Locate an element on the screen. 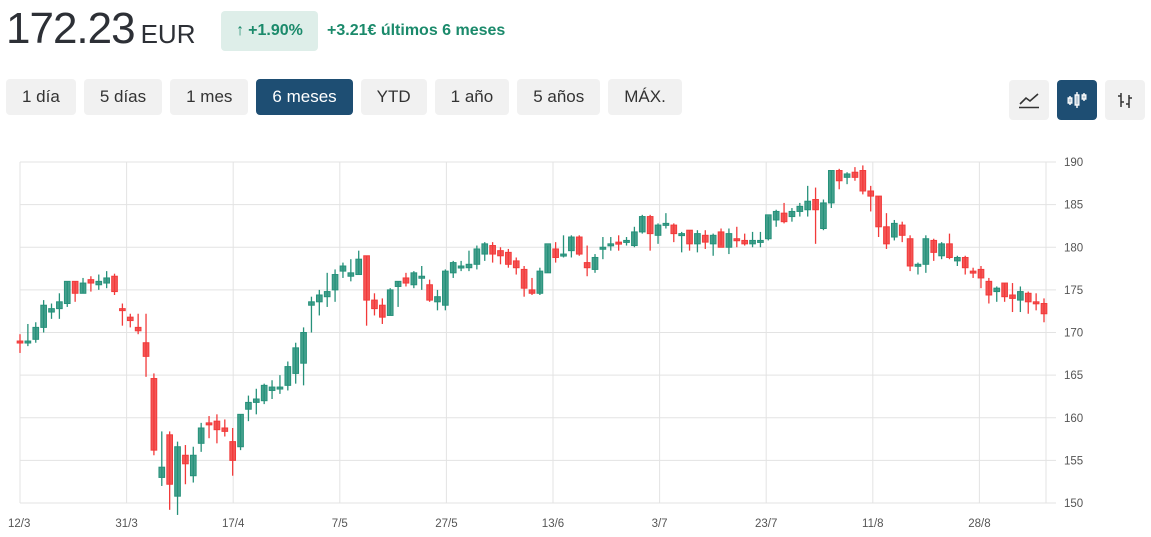 This screenshot has height=537, width=1151. candlestick-chart-button is located at coordinates (1077, 100).